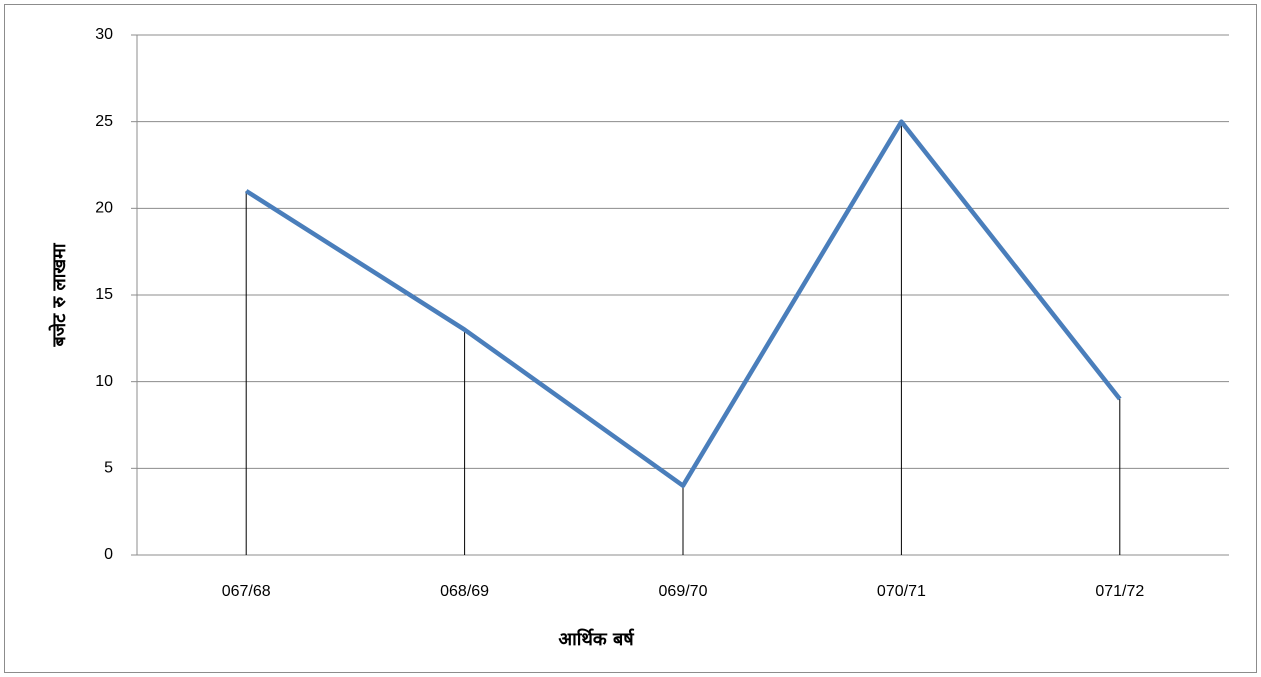 This screenshot has height=677, width=1261. I want to click on y-tick-label: 0, so click(108, 554).